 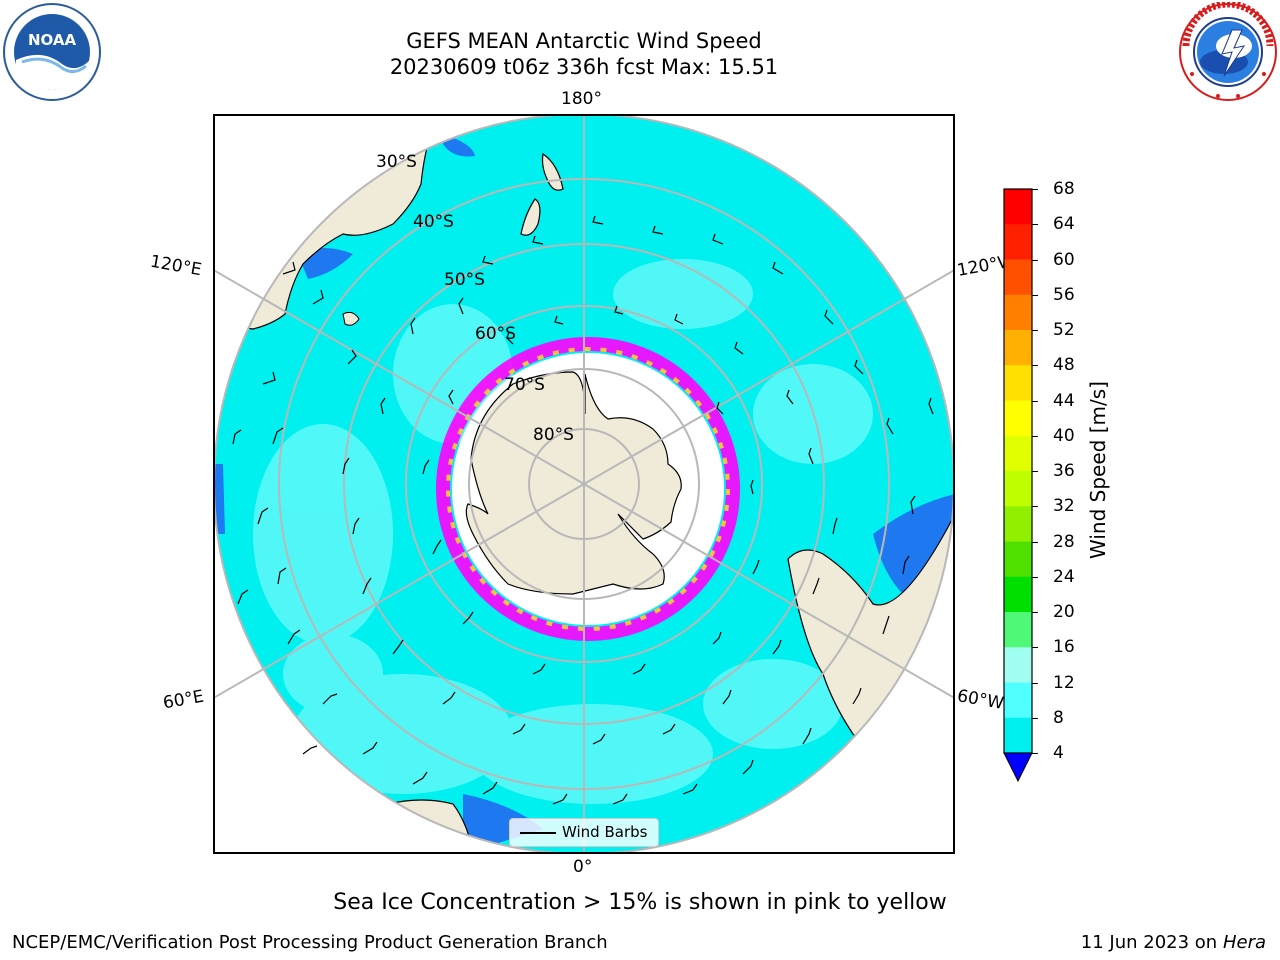 I want to click on colorbar-tick-label: 60, so click(x=1064, y=259).